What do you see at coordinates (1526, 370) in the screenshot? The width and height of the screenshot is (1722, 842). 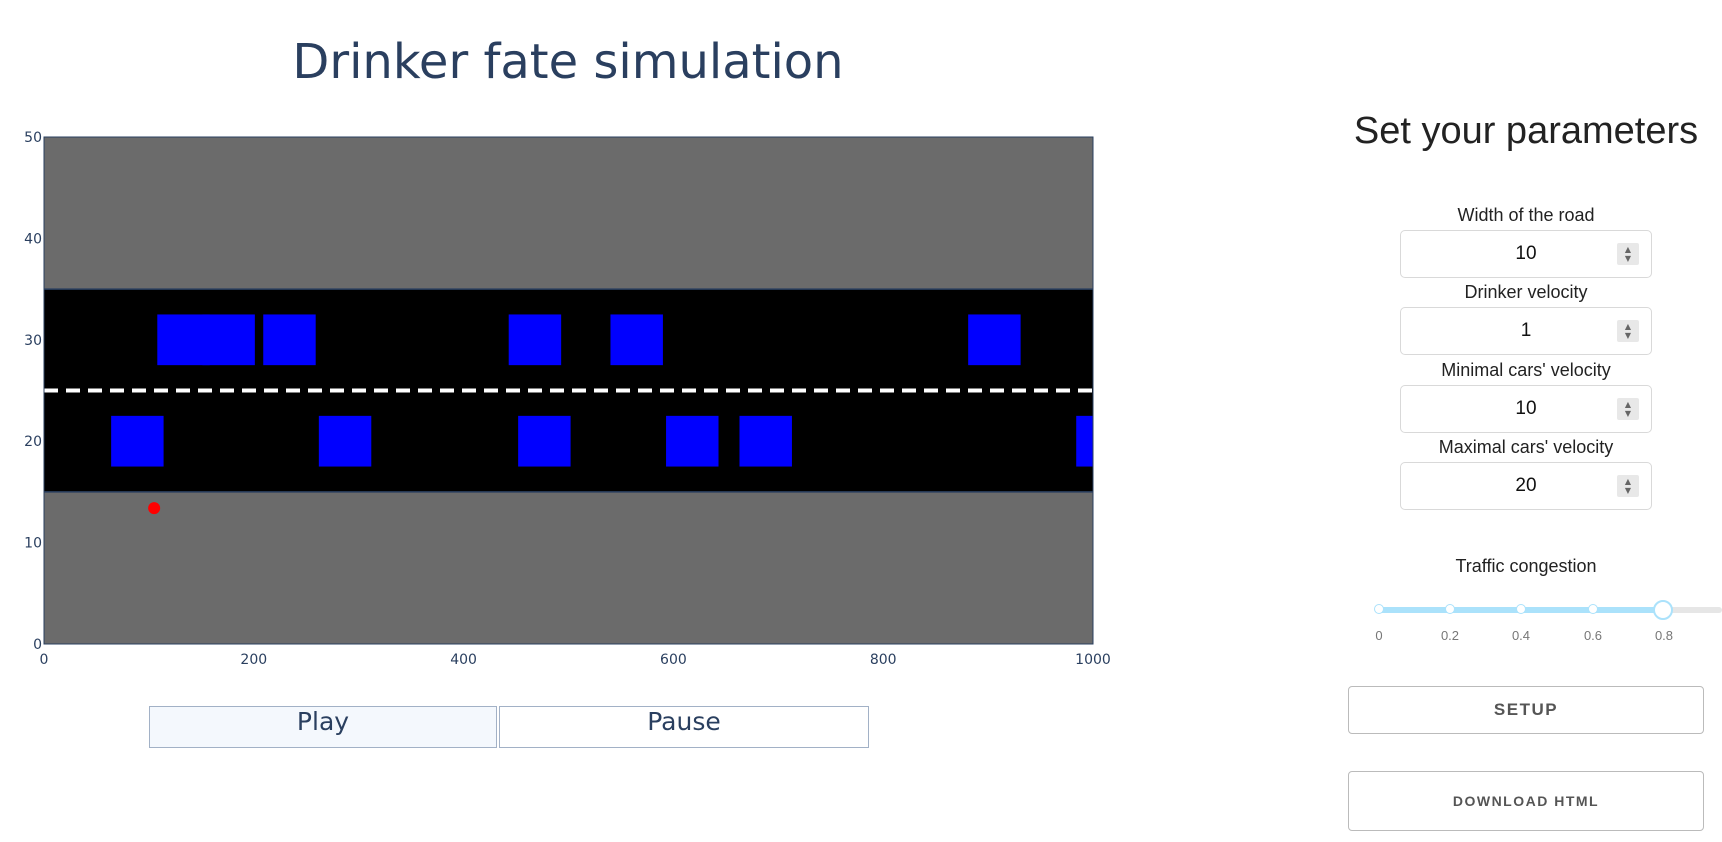 I see `min-car-velocity-label: Minimal cars' velocity` at bounding box center [1526, 370].